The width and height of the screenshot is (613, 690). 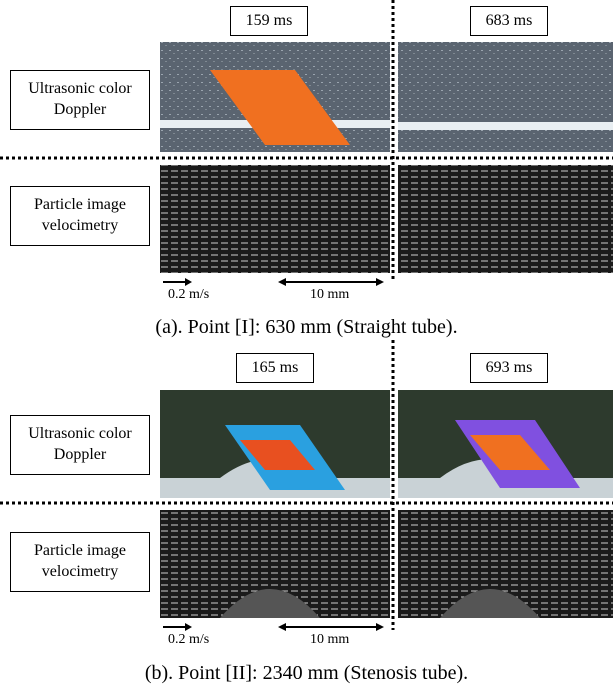 What do you see at coordinates (306, 327) in the screenshot?
I see `caption: (a). Point [I]: 630 mm (Straight tube).` at bounding box center [306, 327].